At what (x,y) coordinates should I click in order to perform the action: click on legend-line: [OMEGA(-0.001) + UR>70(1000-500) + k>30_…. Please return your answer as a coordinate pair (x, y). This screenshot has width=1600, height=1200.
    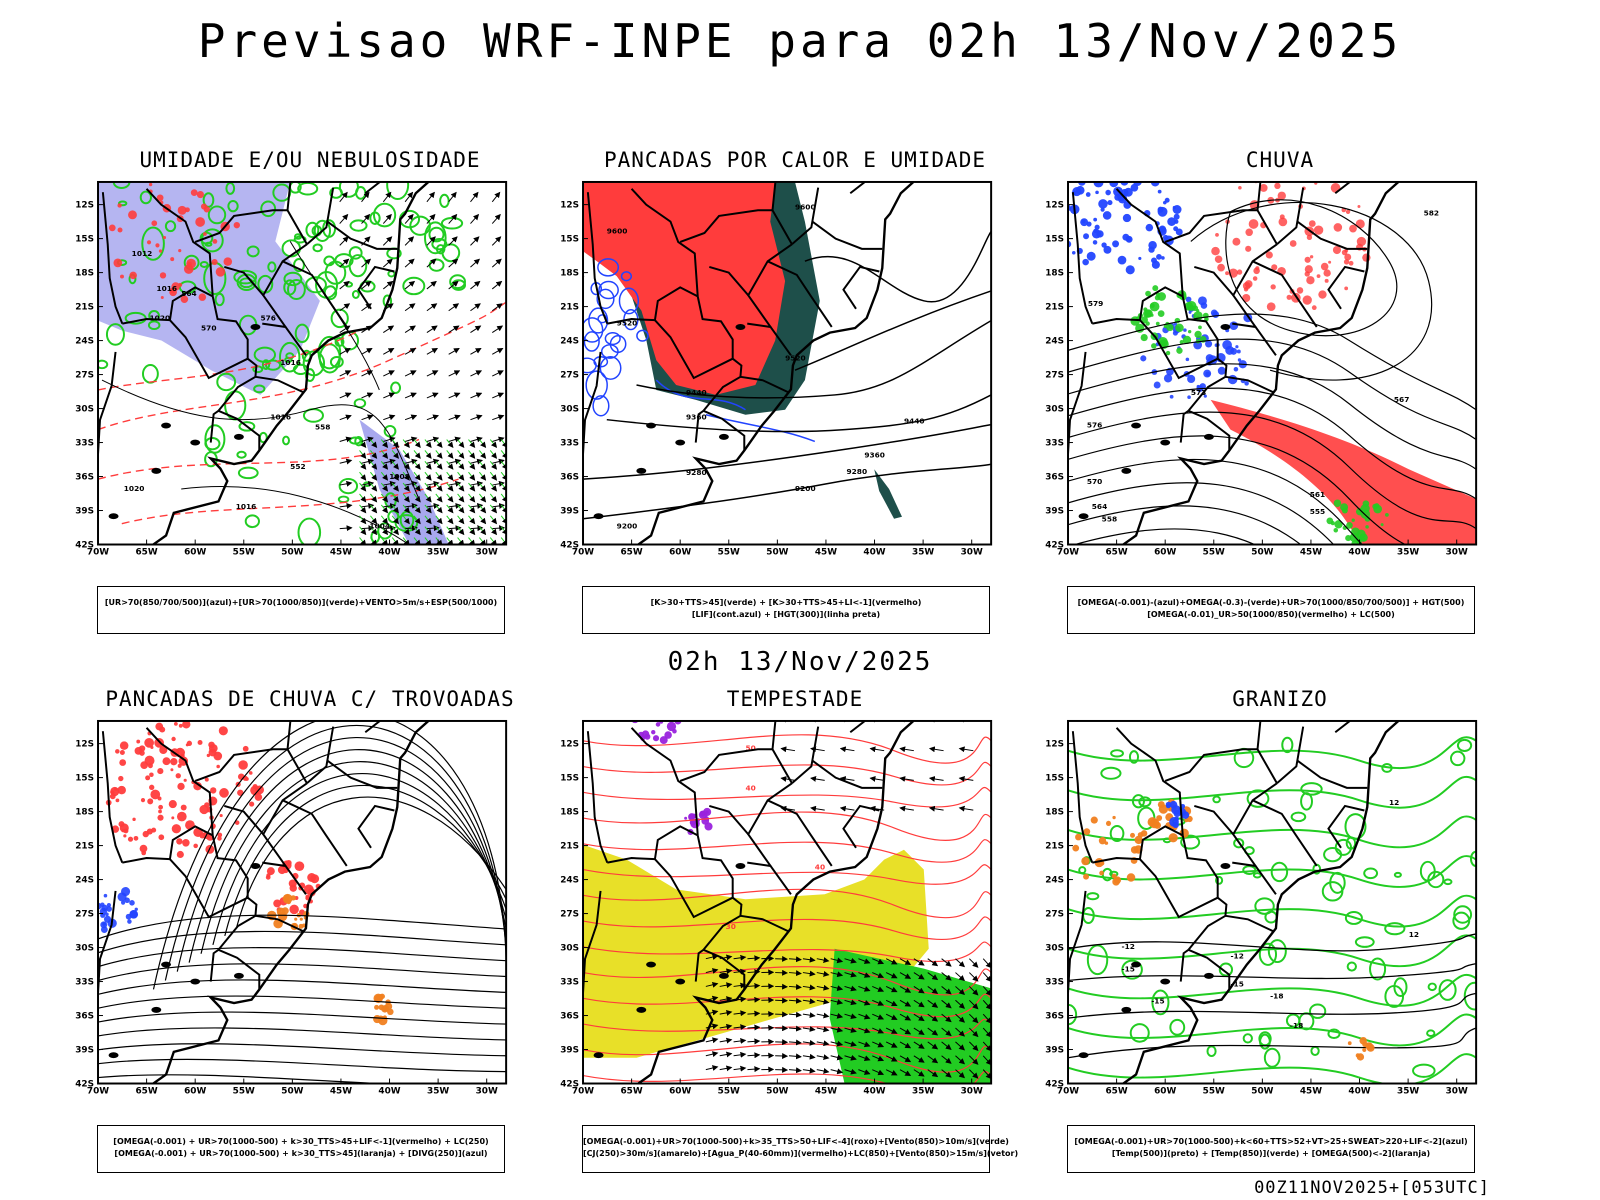
    Looking at the image, I should click on (301, 1141).